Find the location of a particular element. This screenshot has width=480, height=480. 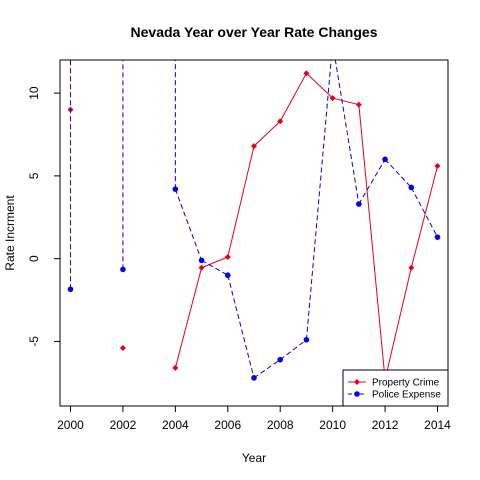

x-tick-label: 2012 is located at coordinates (385, 425).